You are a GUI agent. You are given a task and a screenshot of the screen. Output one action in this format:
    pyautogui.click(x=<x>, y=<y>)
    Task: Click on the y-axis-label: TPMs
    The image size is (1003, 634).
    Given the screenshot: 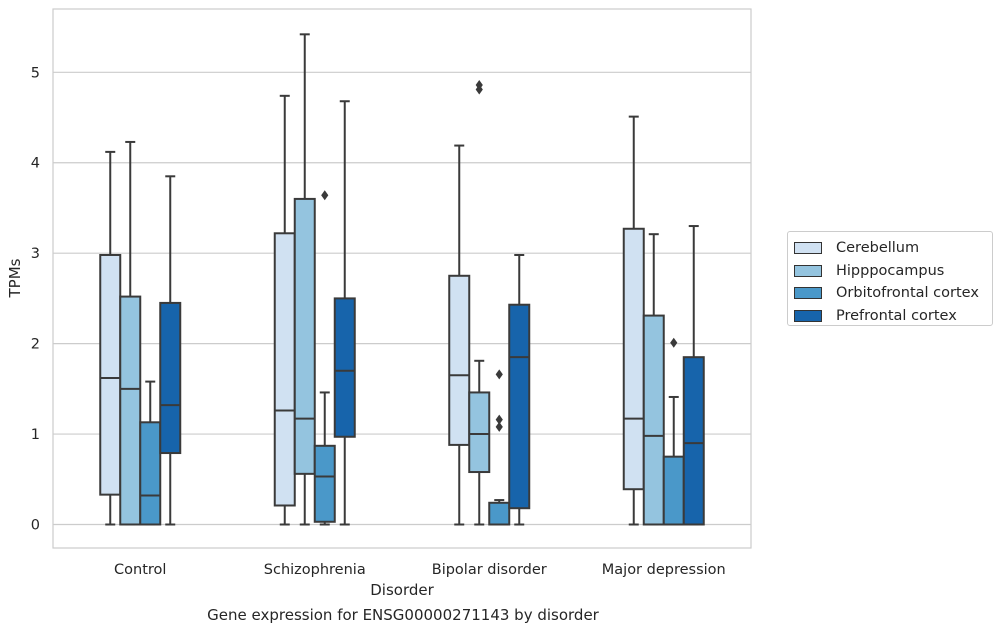 What is the action you would take?
    pyautogui.click(x=15, y=278)
    